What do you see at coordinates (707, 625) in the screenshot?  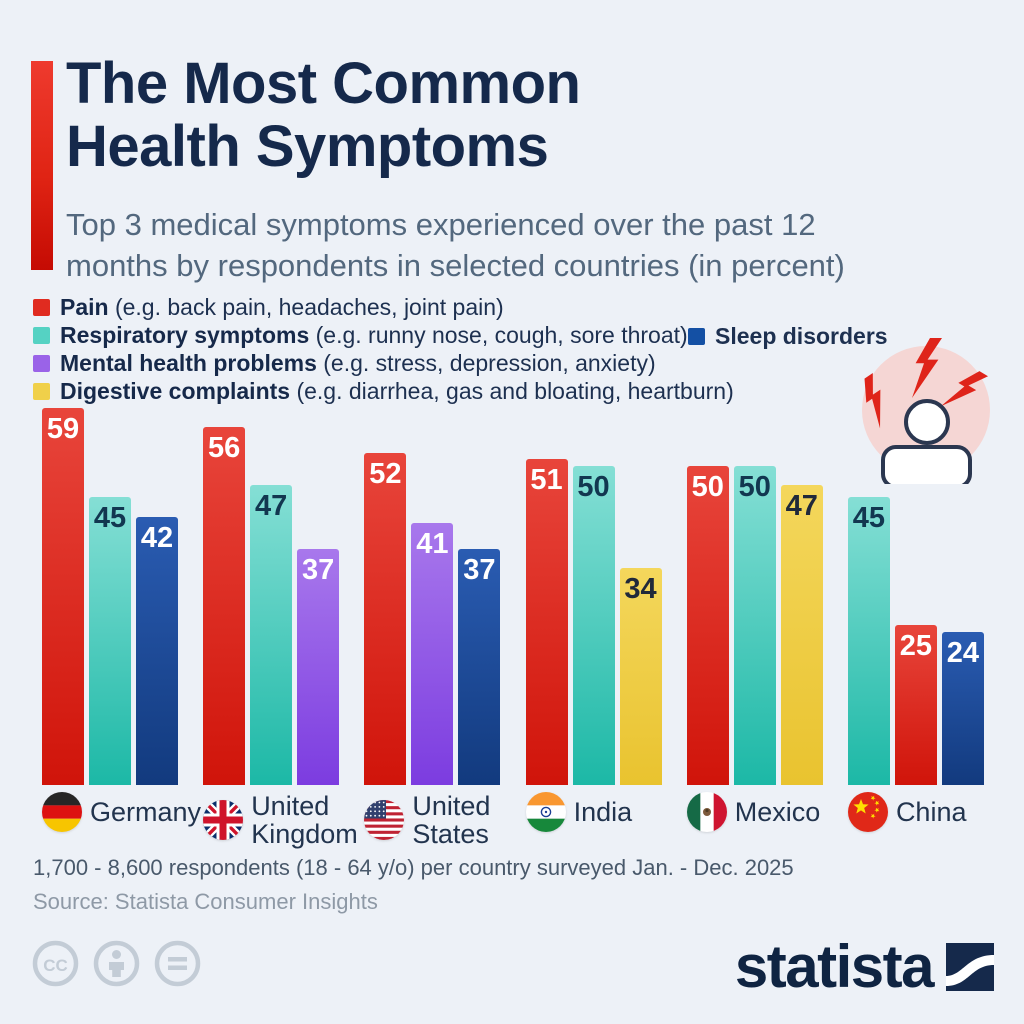 I see `bar-pain-mexico: 50` at bounding box center [707, 625].